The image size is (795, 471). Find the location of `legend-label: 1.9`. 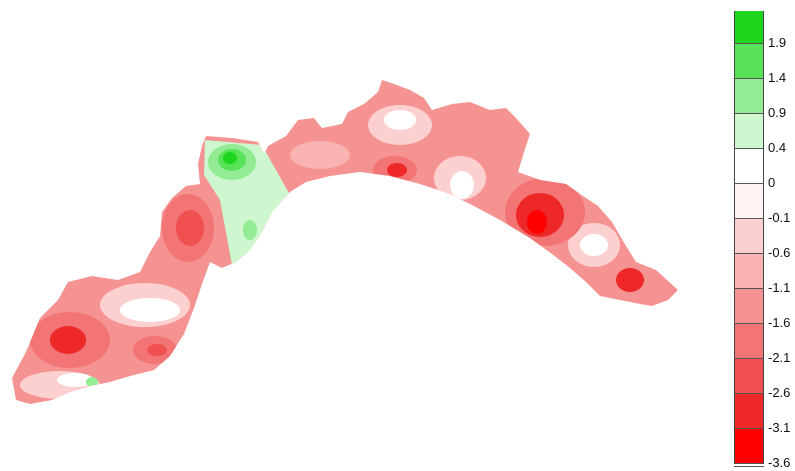

legend-label: 1.9 is located at coordinates (777, 42).